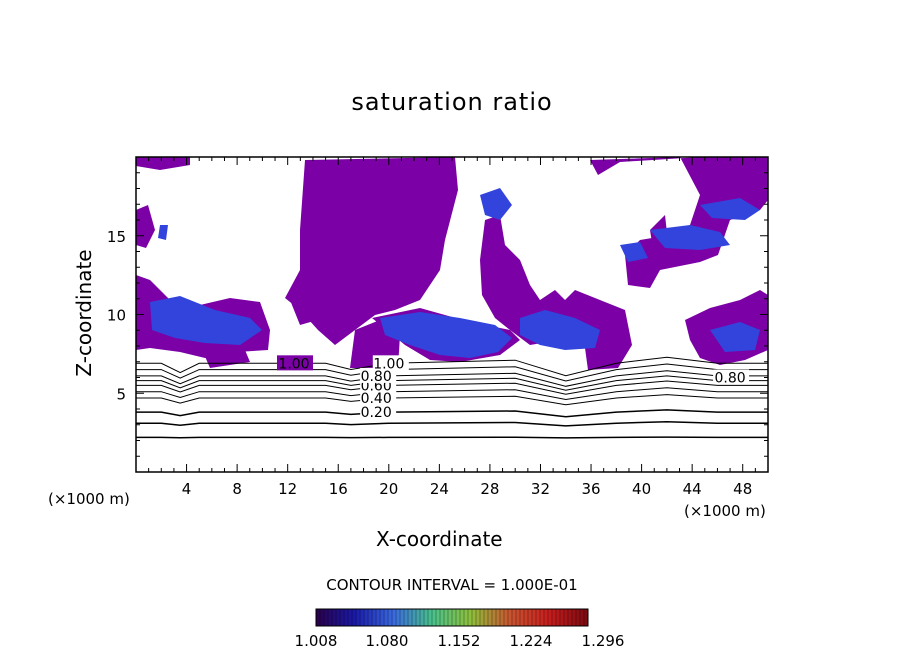 This screenshot has width=904, height=654. Describe the element at coordinates (641, 489) in the screenshot. I see `x-tick-label-9: 40` at that location.